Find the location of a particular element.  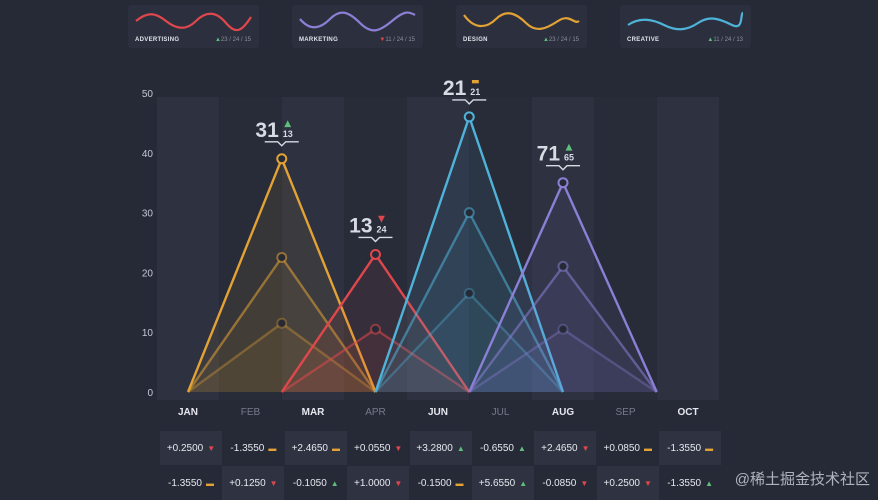

y-tick-label: 20 is located at coordinates (148, 273).